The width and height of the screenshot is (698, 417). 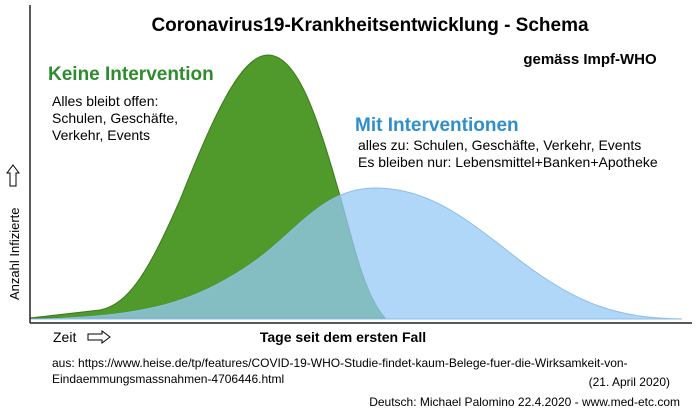 I want to click on subtitle: gemäss Impf-WHO, so click(x=590, y=59).